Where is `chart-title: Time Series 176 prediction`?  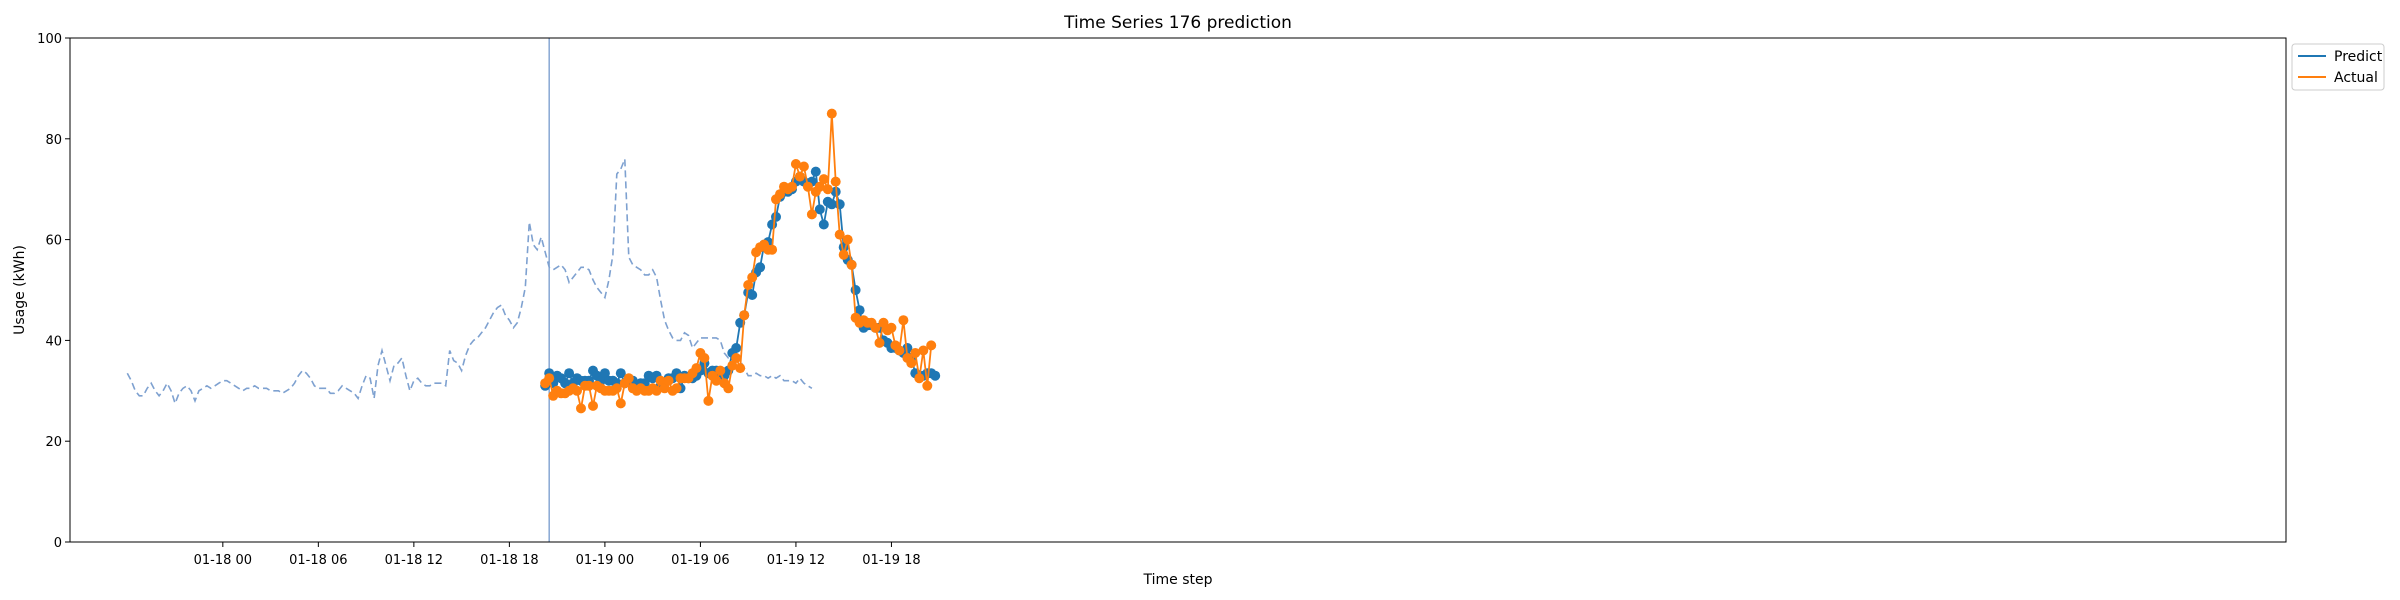 chart-title: Time Series 176 prediction is located at coordinates (1177, 23).